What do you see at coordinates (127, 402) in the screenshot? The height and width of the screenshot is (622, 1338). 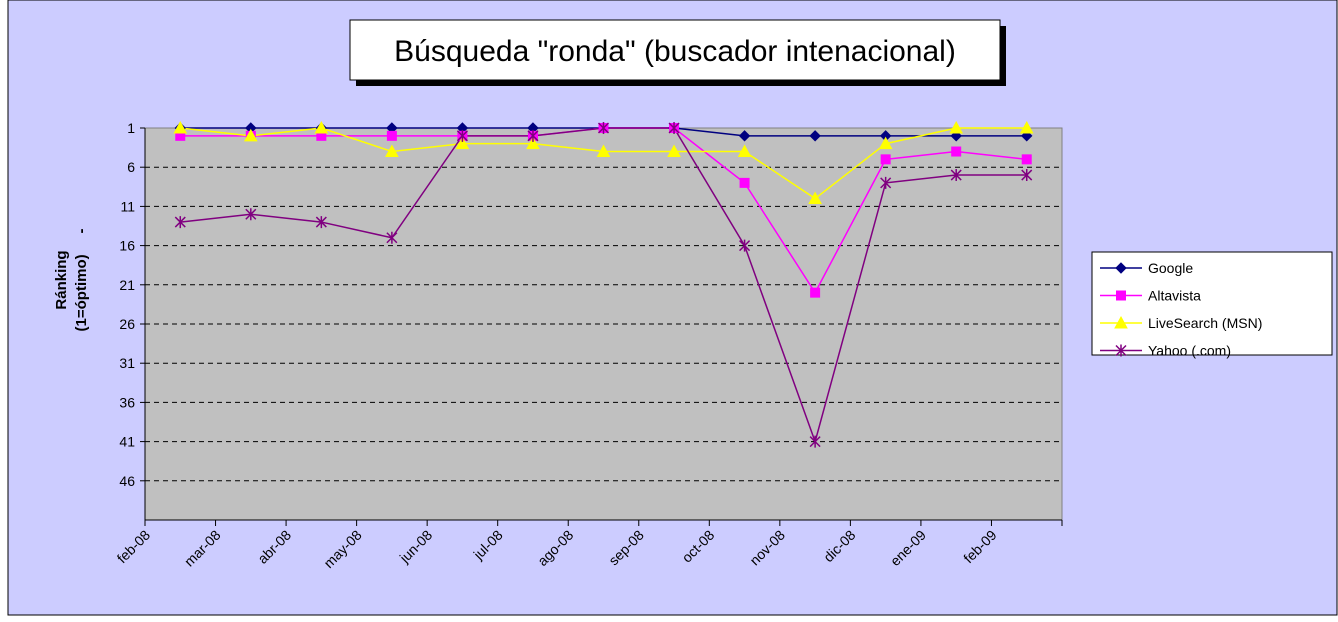 I see `y-tick-label: 36` at bounding box center [127, 402].